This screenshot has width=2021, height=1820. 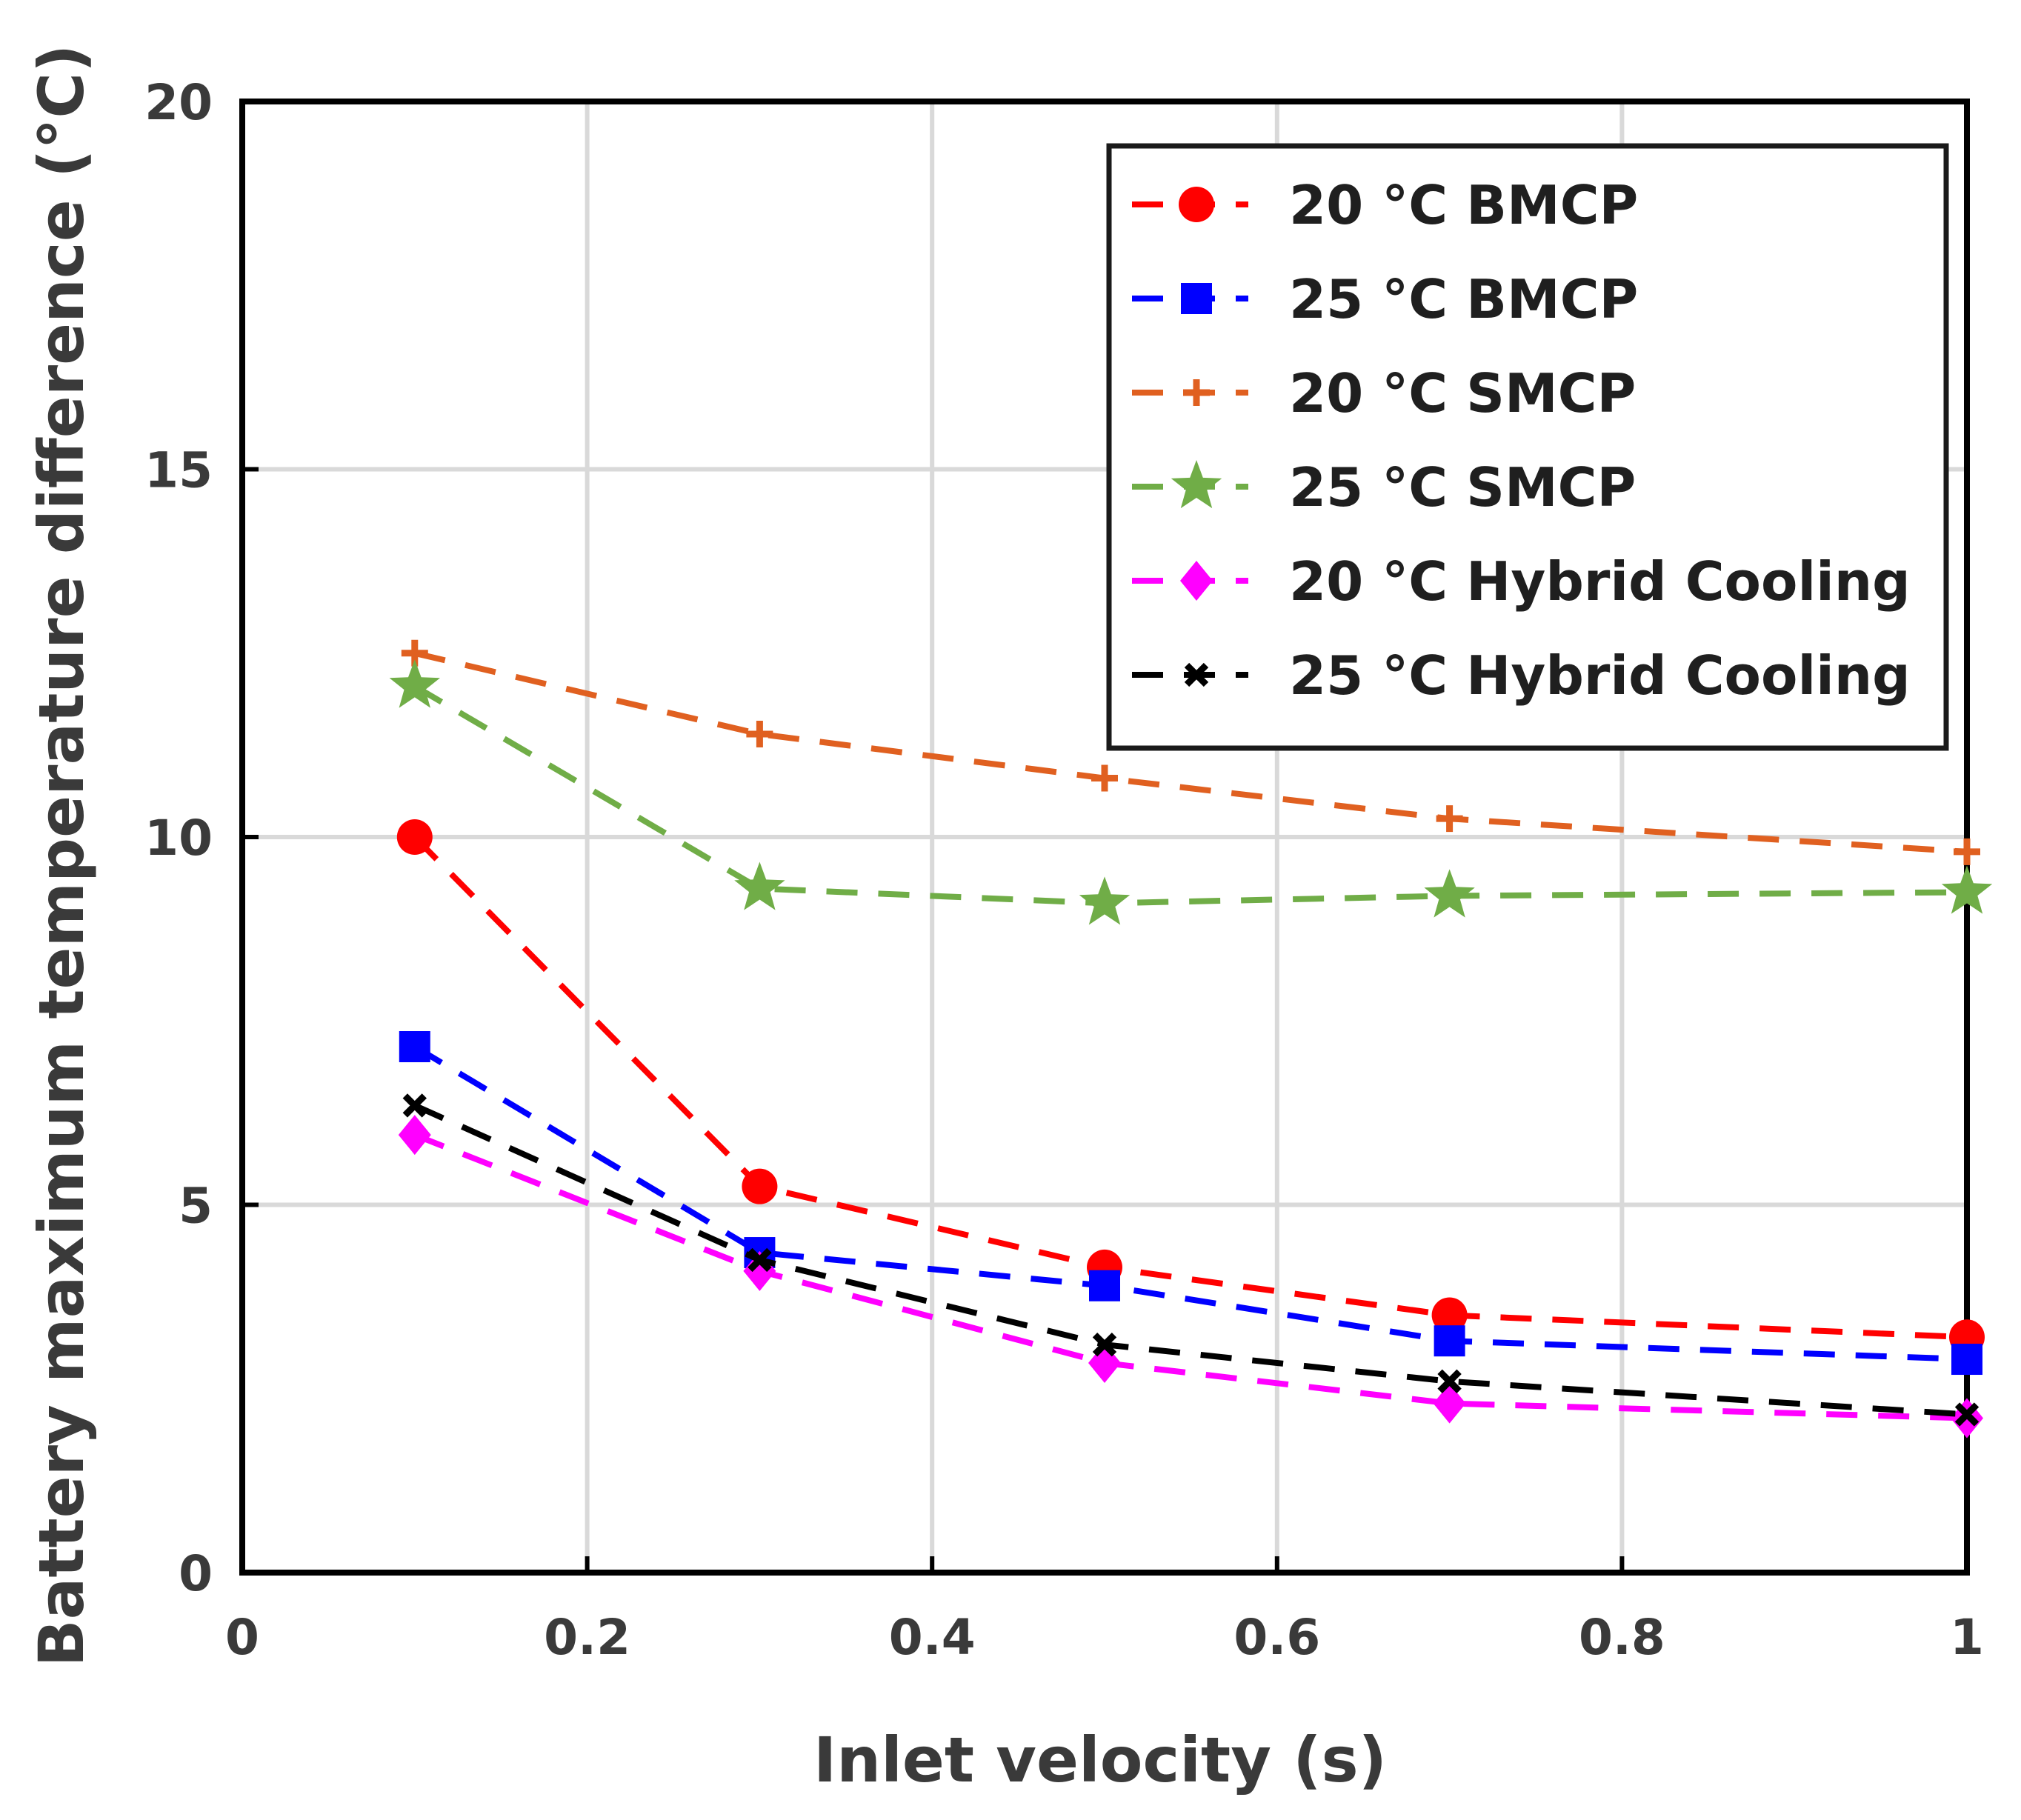 I want to click on legend-label: 25 °C SMCP, so click(x=1462, y=487).